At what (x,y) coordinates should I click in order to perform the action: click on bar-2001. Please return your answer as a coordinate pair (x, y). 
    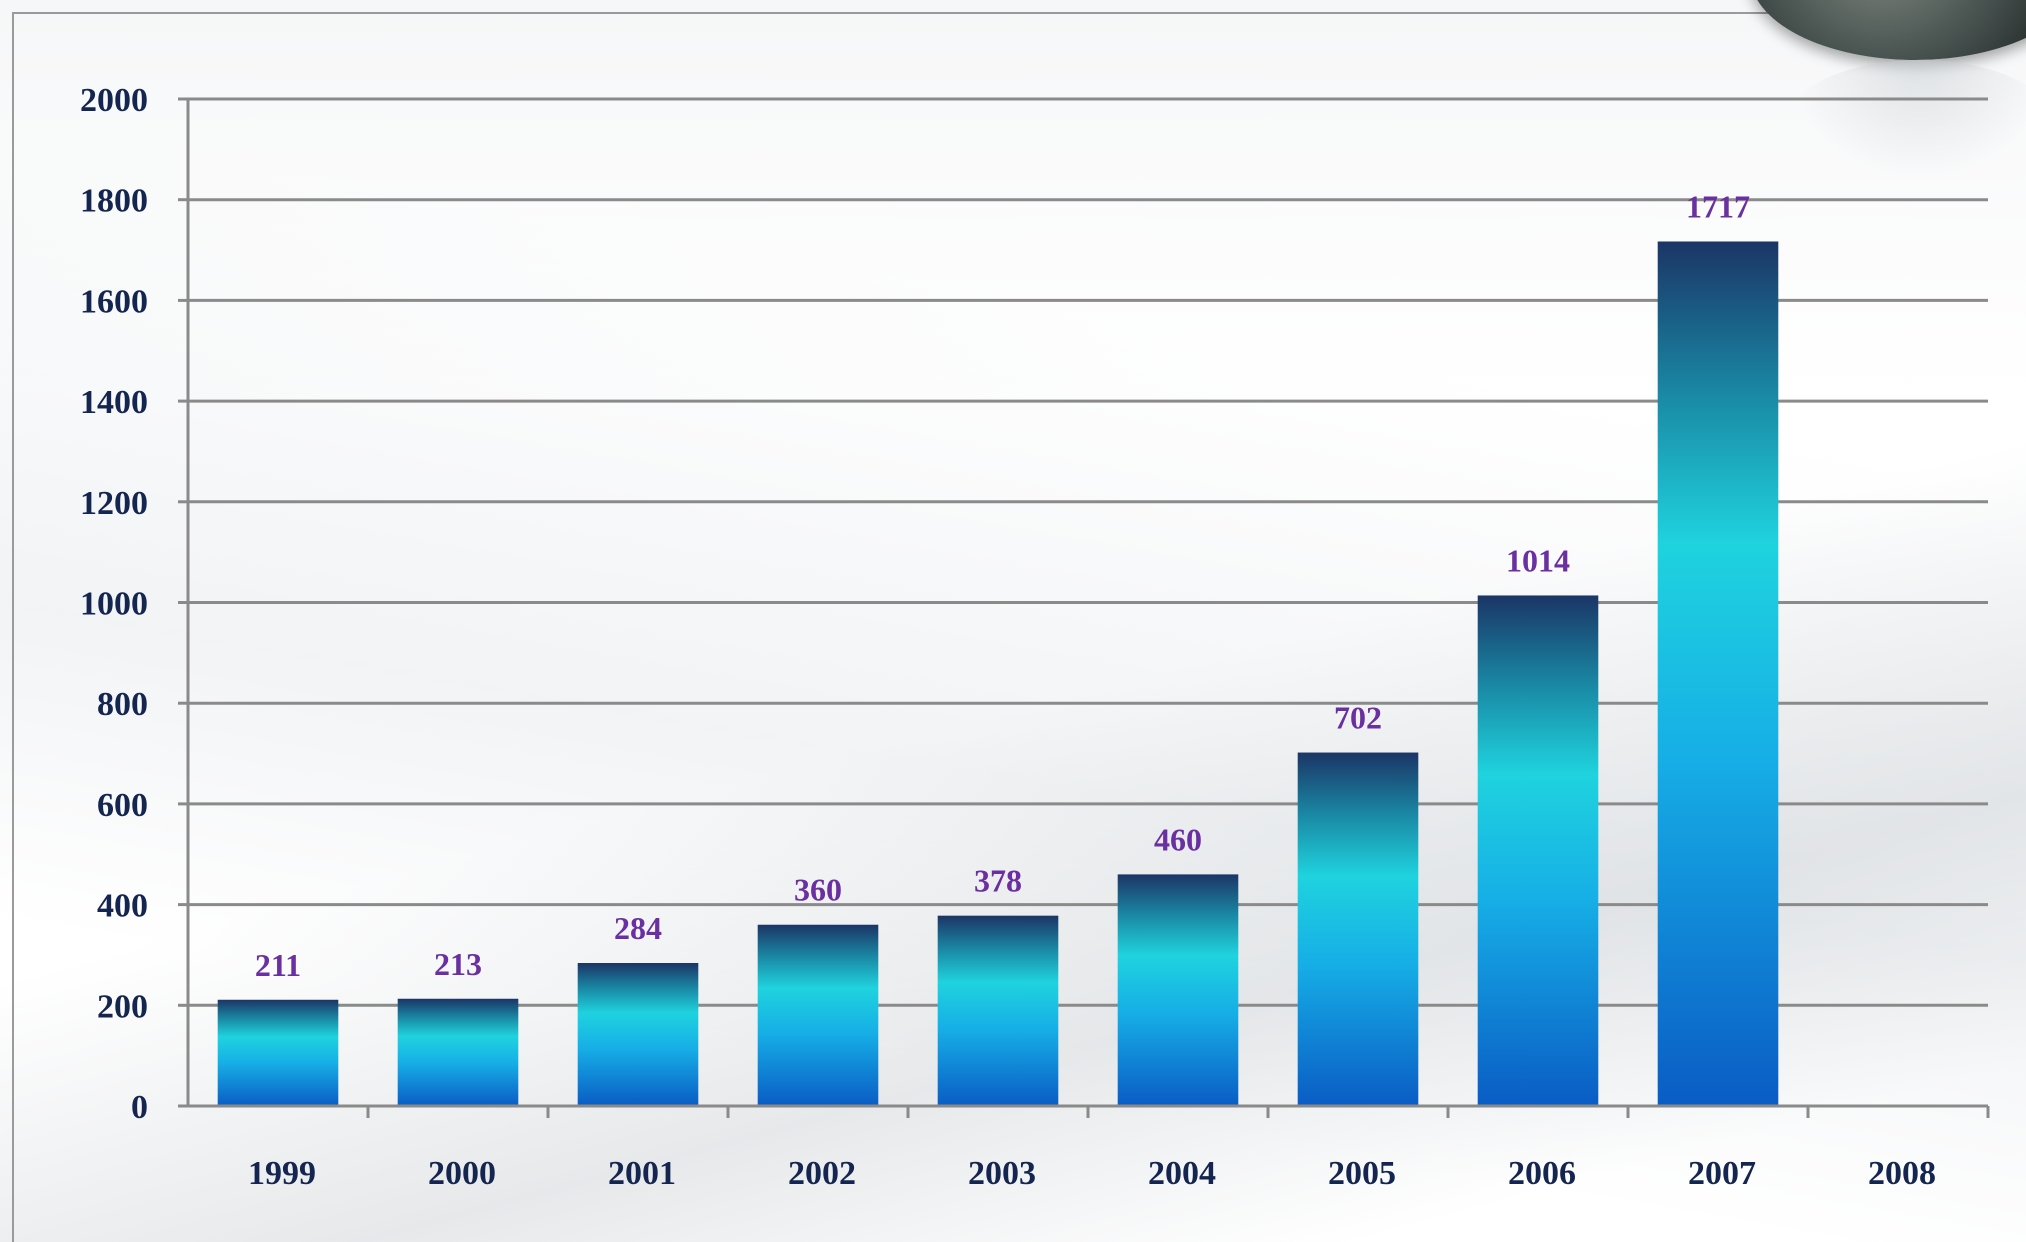
    Looking at the image, I should click on (638, 1034).